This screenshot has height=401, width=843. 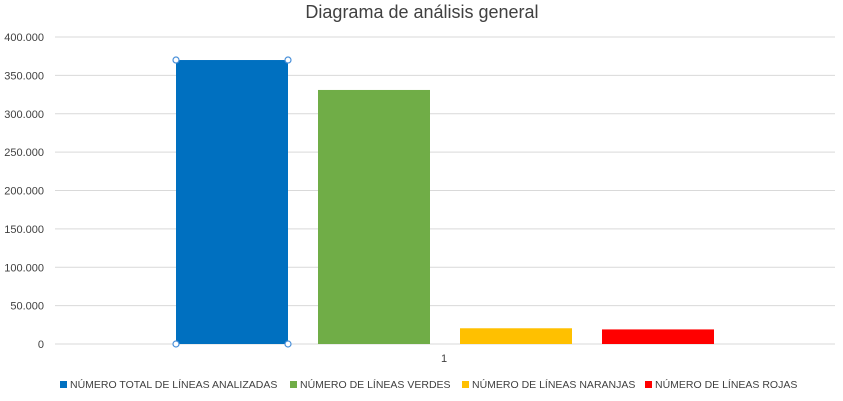 What do you see at coordinates (173, 384) in the screenshot?
I see `legend-label: NÚMERO TOTAL DE LÍNEAS ANALIZADAS` at bounding box center [173, 384].